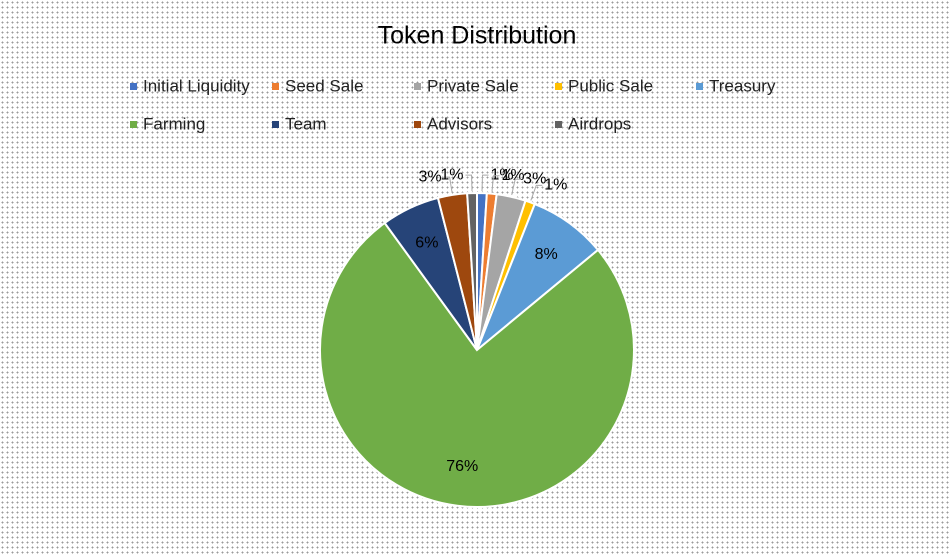 The image size is (951, 554). I want to click on legend-label: Seed Sale, so click(324, 85).